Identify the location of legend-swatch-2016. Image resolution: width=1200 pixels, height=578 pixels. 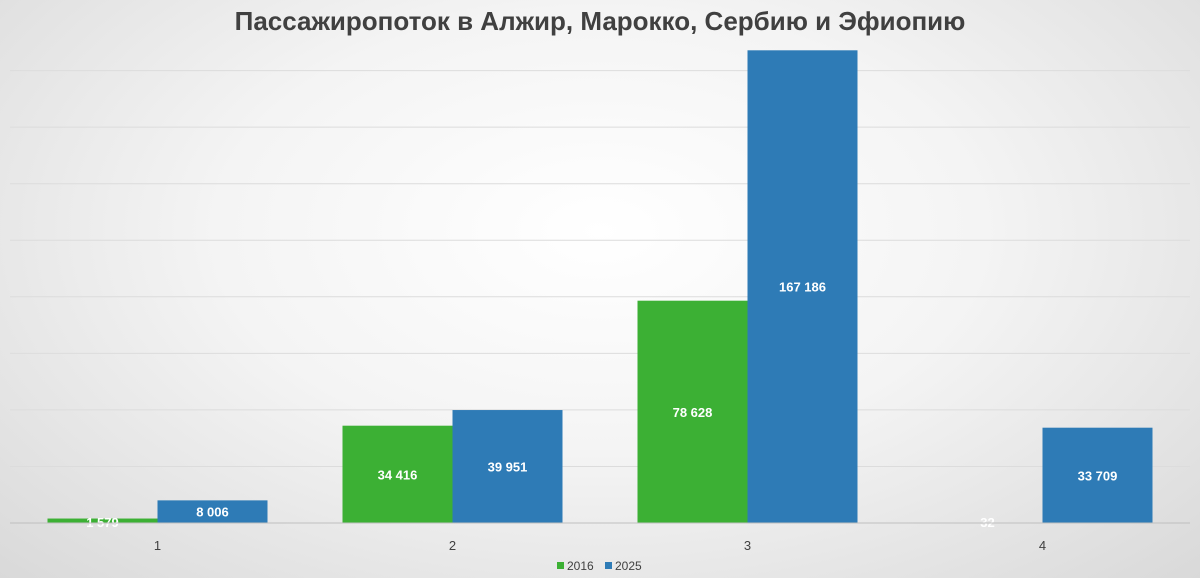
(560, 565).